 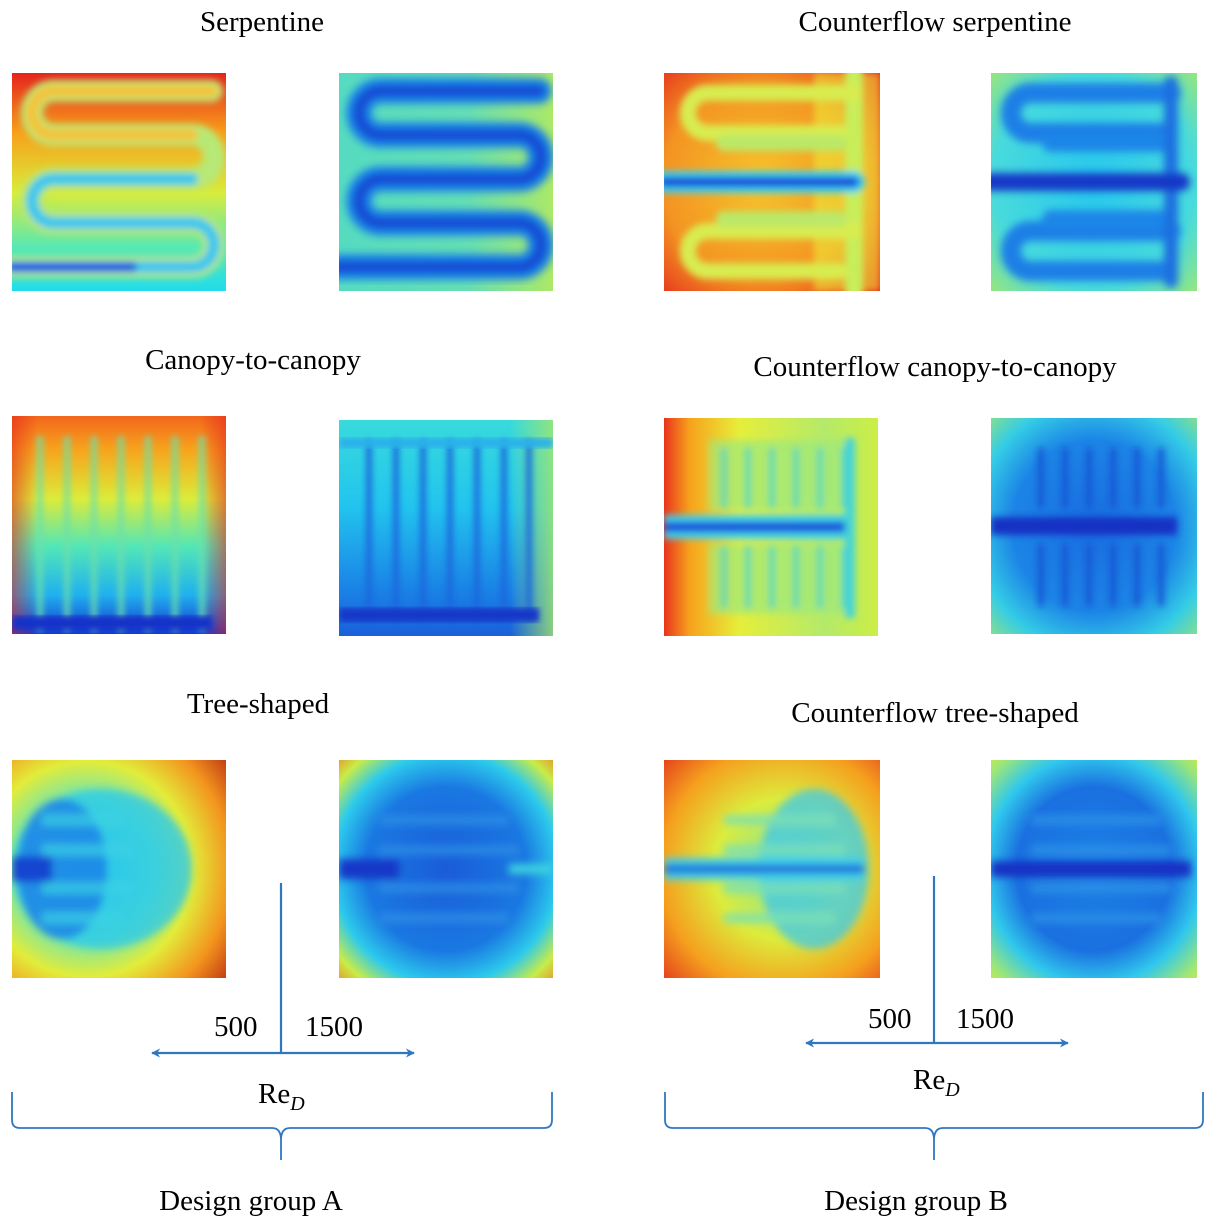 I want to click on design-title-serpentine: Serpentine, so click(x=262, y=22).